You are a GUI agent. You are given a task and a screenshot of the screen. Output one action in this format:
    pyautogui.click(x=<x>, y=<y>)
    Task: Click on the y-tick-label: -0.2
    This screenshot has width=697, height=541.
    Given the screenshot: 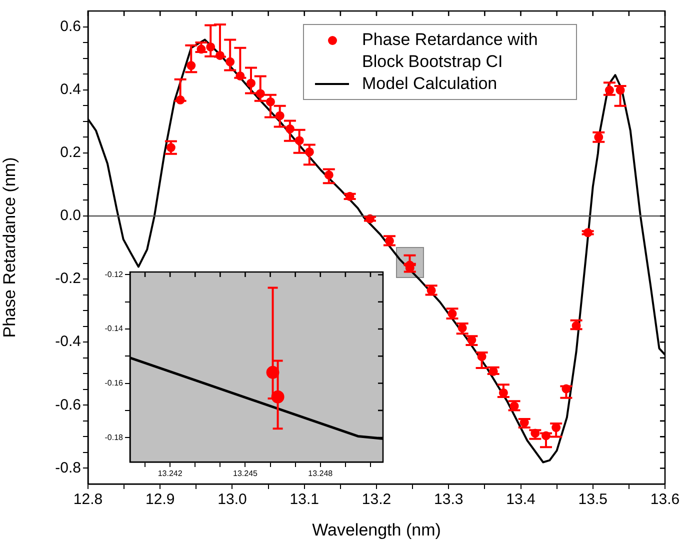 What is the action you would take?
    pyautogui.click(x=68, y=279)
    